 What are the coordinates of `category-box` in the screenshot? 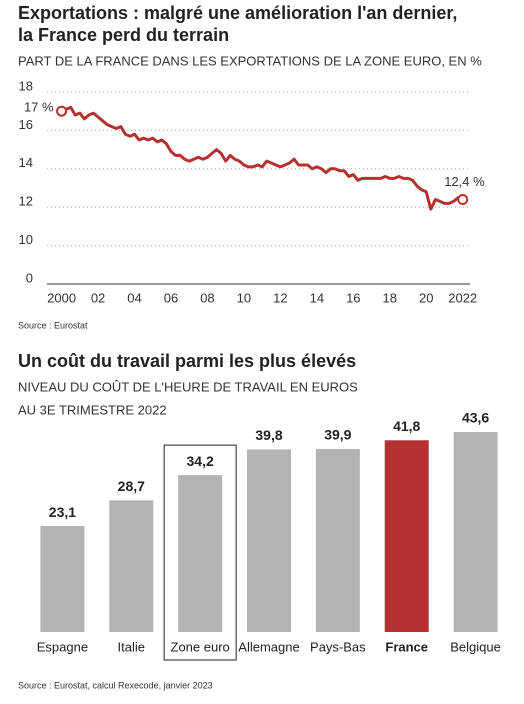 It's located at (200, 552).